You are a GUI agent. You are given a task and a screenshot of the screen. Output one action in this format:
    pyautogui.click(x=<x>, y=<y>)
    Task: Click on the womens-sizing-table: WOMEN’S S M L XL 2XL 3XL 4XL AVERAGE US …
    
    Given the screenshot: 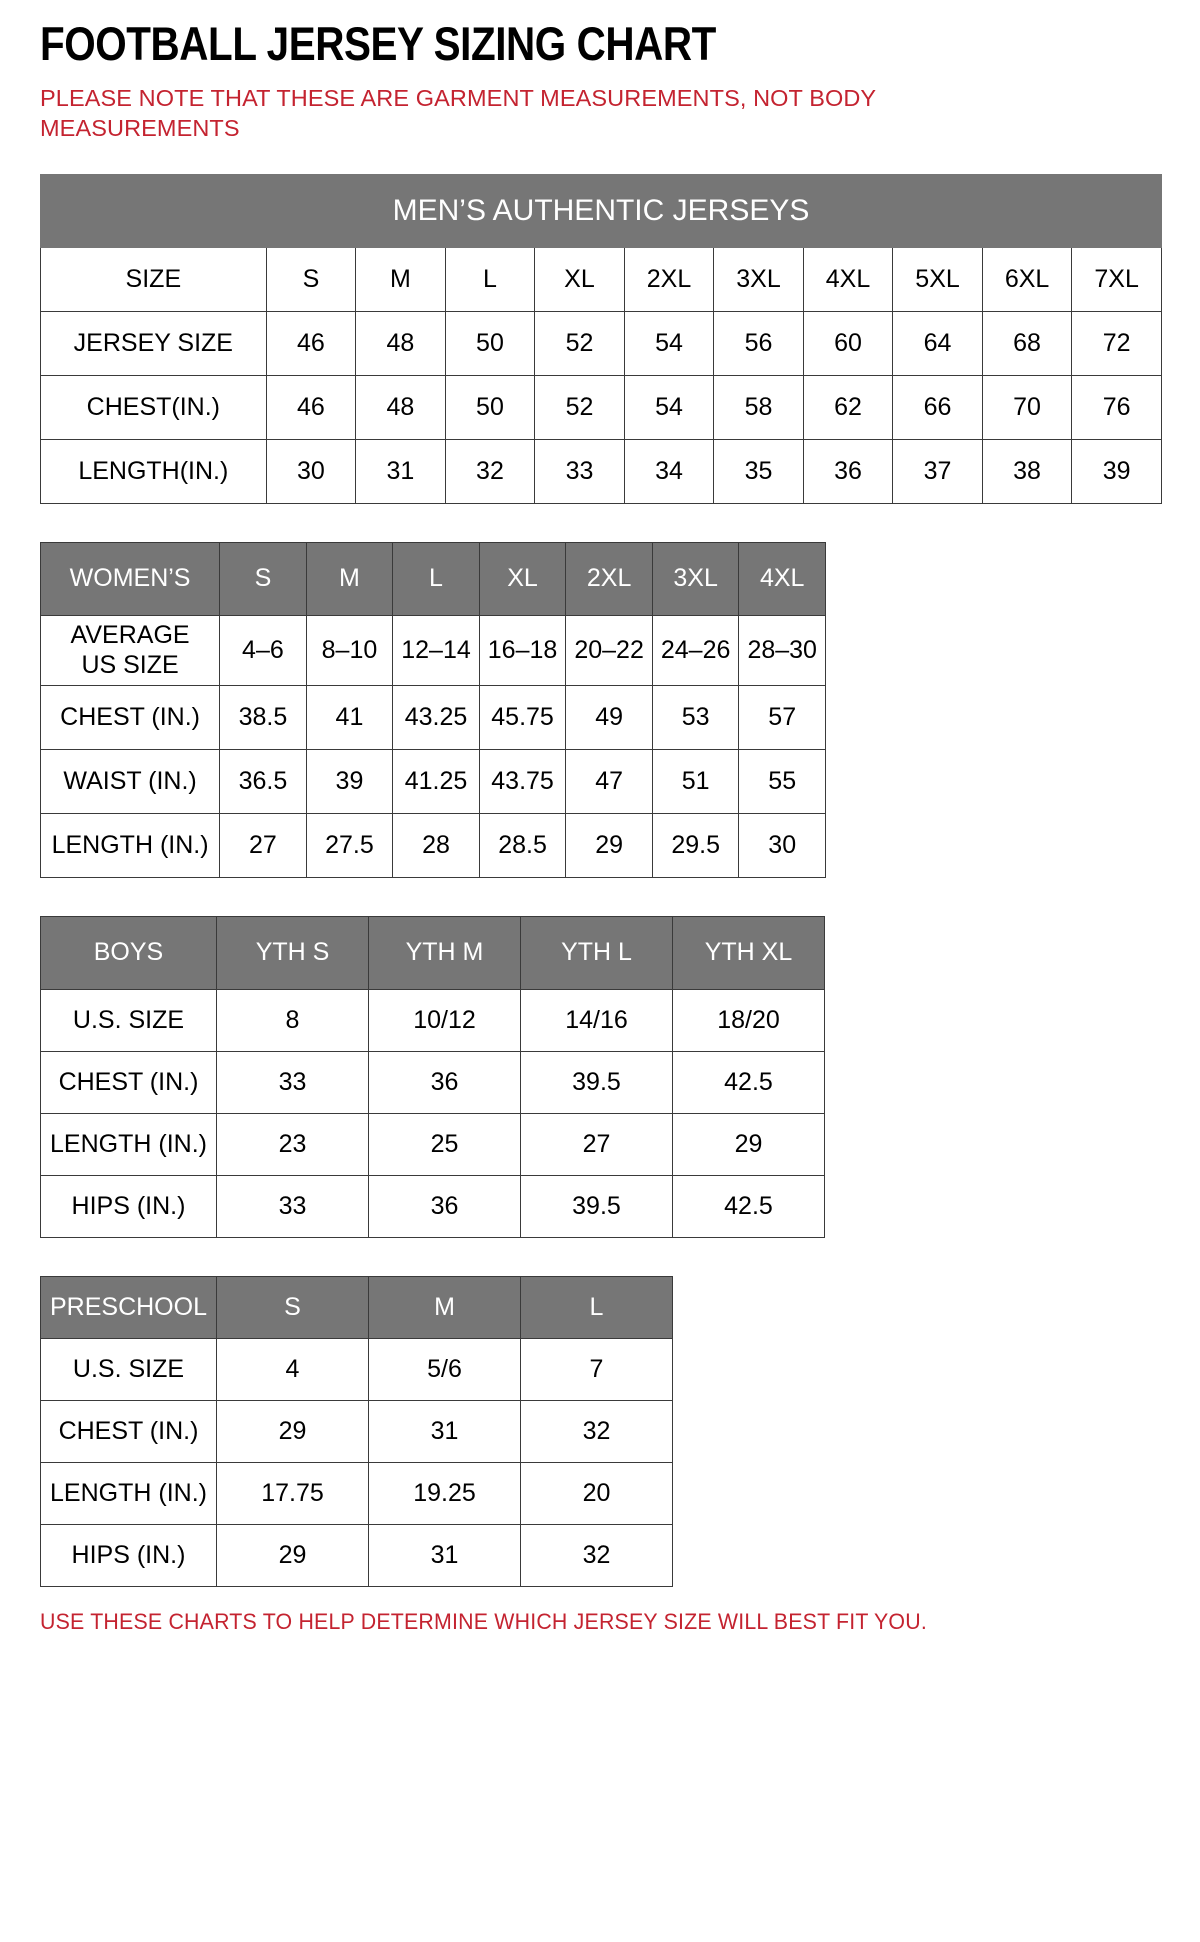 What is the action you would take?
    pyautogui.click(x=432, y=710)
    